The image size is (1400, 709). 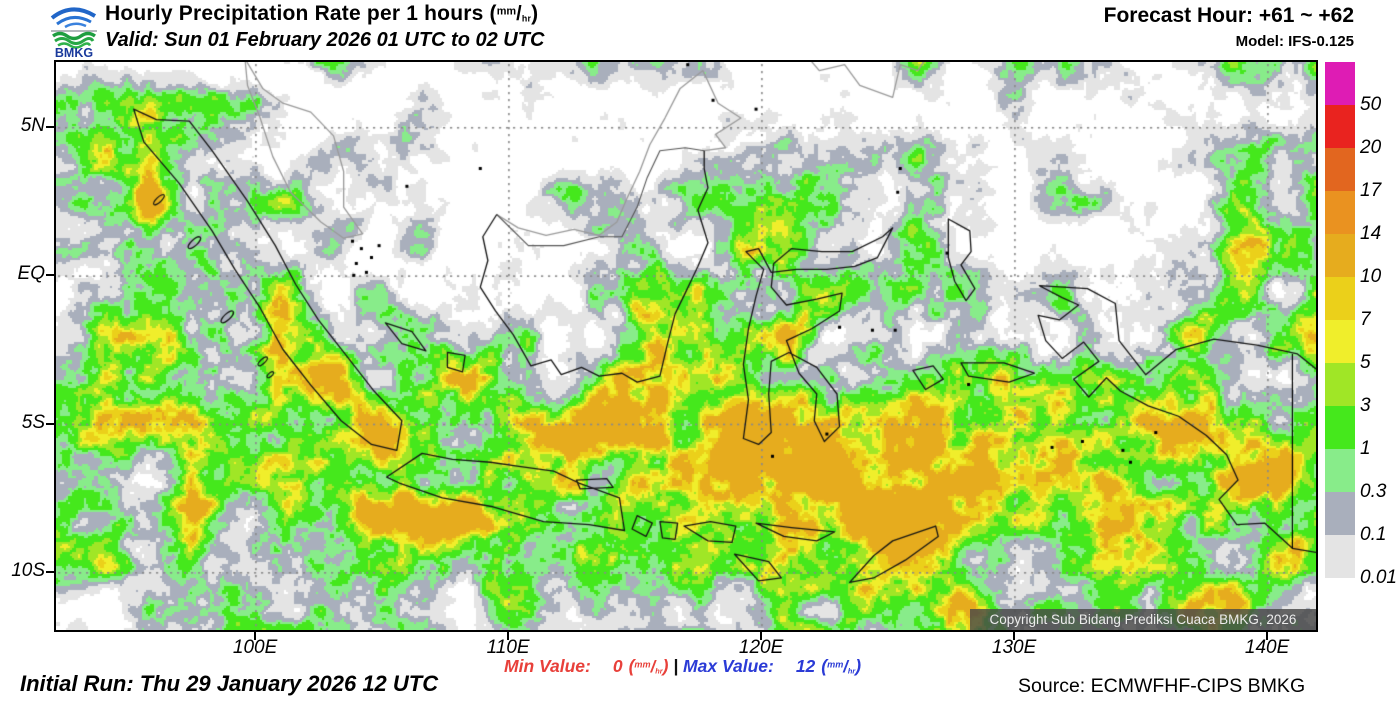 I want to click on colorbar-label: 50, so click(x=1371, y=104).